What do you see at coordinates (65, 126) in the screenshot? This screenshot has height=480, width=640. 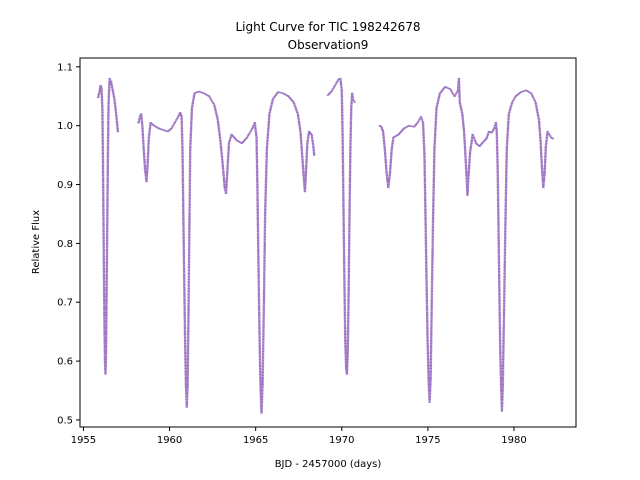 I see `y-tick-label: 1.0` at bounding box center [65, 126].